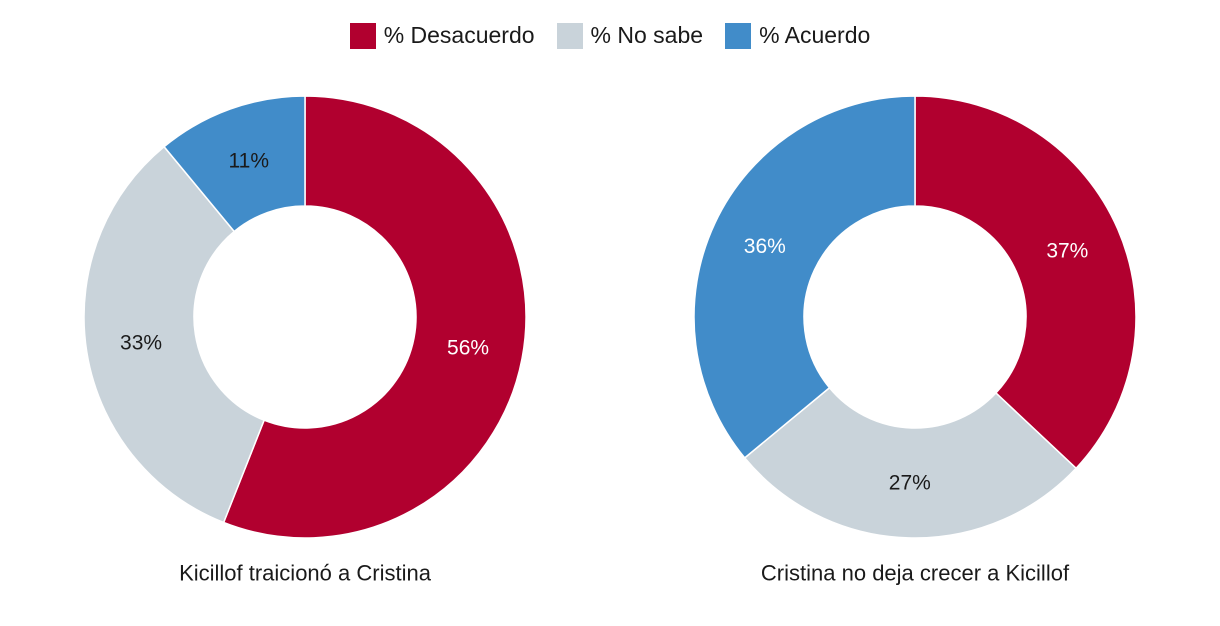  Describe the element at coordinates (738, 35) in the screenshot. I see `legend-swatch-acuerdo` at that location.